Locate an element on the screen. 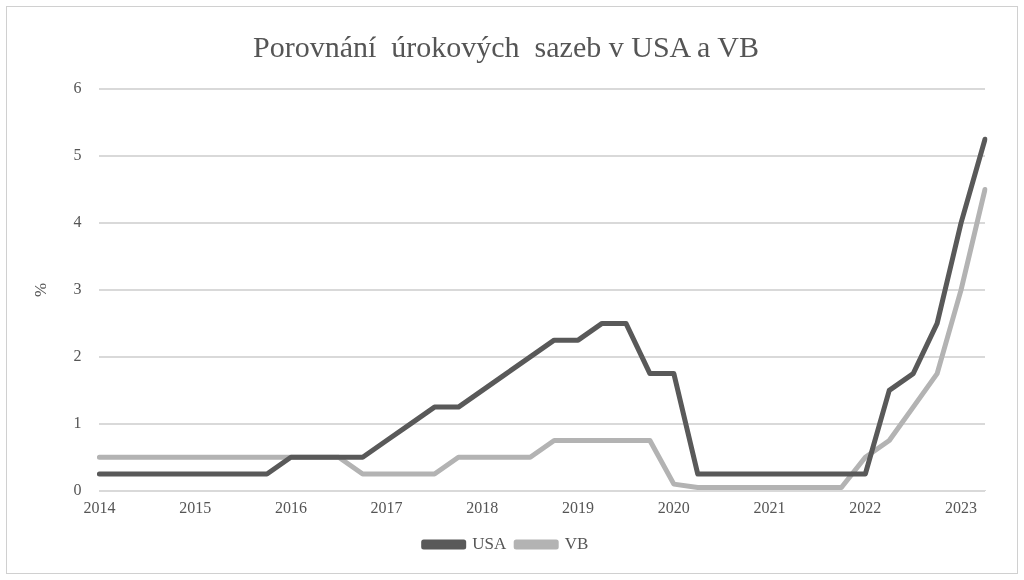 The height and width of the screenshot is (580, 1024). y-tick-label: 0 is located at coordinates (77, 489).